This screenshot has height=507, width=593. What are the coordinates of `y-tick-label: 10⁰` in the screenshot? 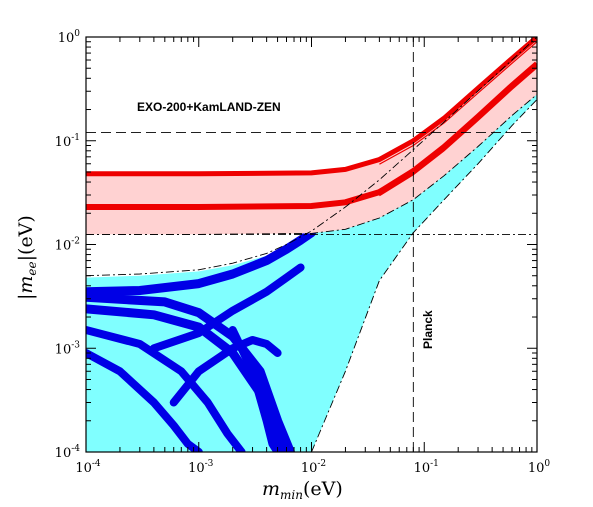 It's located at (69, 37).